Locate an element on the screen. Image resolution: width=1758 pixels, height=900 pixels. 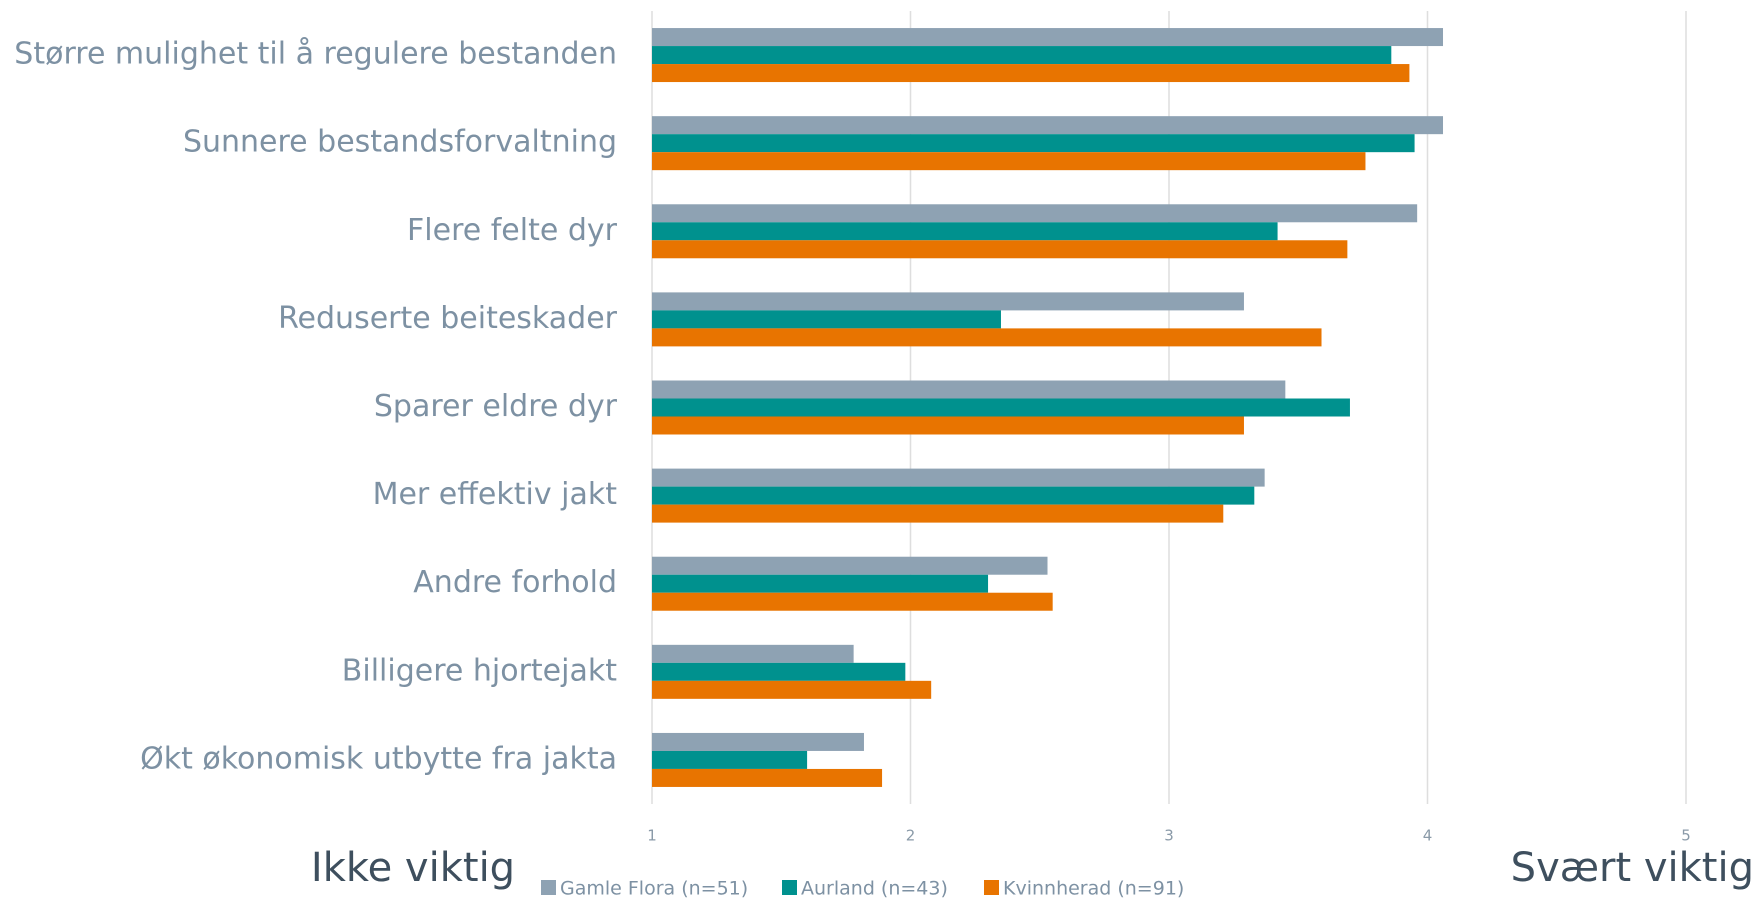
x-tick-label: 3 is located at coordinates (1169, 836).